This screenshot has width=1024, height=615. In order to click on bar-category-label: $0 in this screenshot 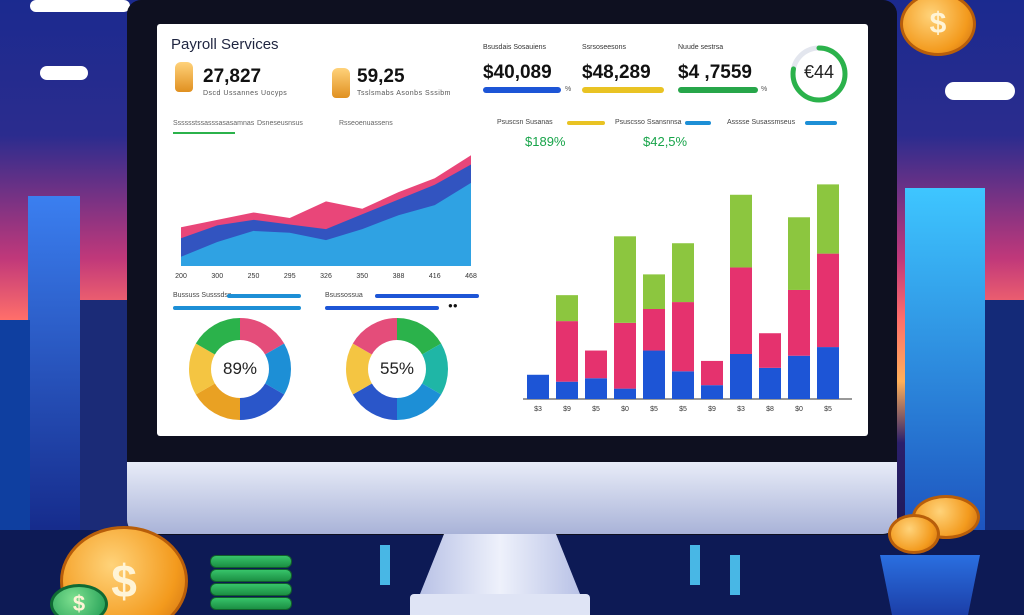, I will do `click(799, 409)`.